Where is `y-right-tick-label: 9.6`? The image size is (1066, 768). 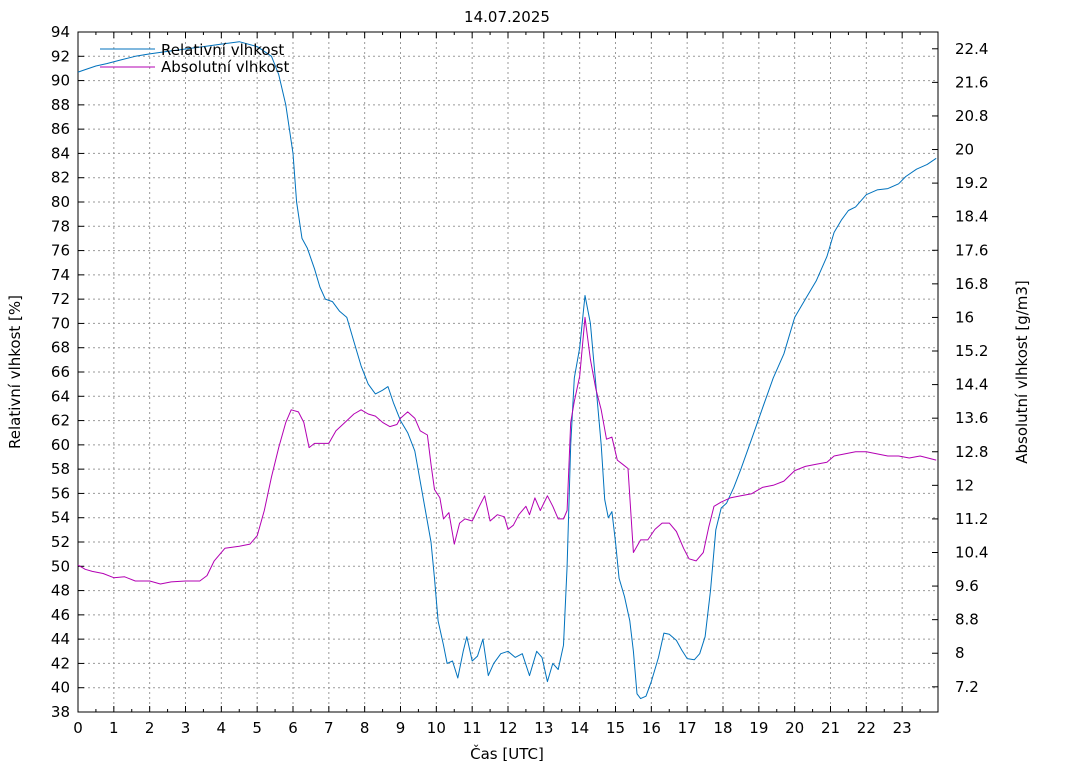 y-right-tick-label: 9.6 is located at coordinates (967, 586).